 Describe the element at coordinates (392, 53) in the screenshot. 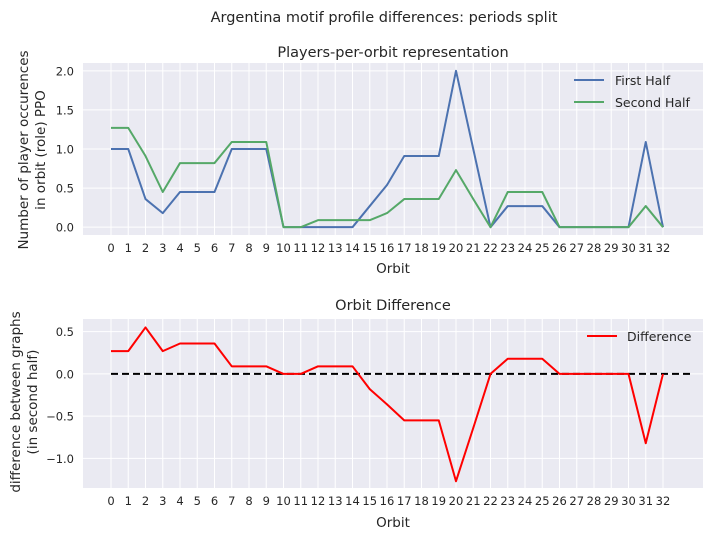

I see `ppo-chart-title: Players-per-orbit representation` at that location.